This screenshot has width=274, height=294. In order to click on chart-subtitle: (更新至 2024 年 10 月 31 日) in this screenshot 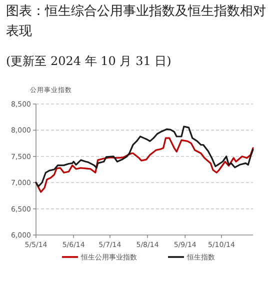, I will do `click(89, 61)`.